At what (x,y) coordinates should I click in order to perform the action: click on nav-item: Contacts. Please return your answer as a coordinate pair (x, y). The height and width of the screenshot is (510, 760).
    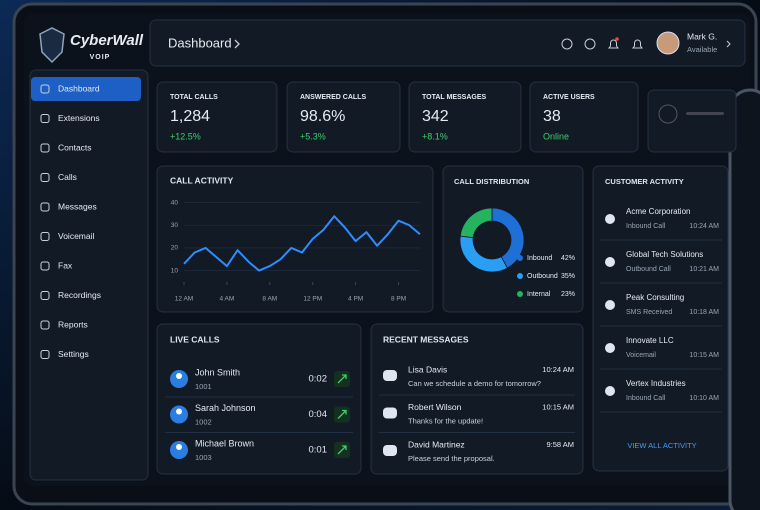
    Looking at the image, I should click on (75, 147).